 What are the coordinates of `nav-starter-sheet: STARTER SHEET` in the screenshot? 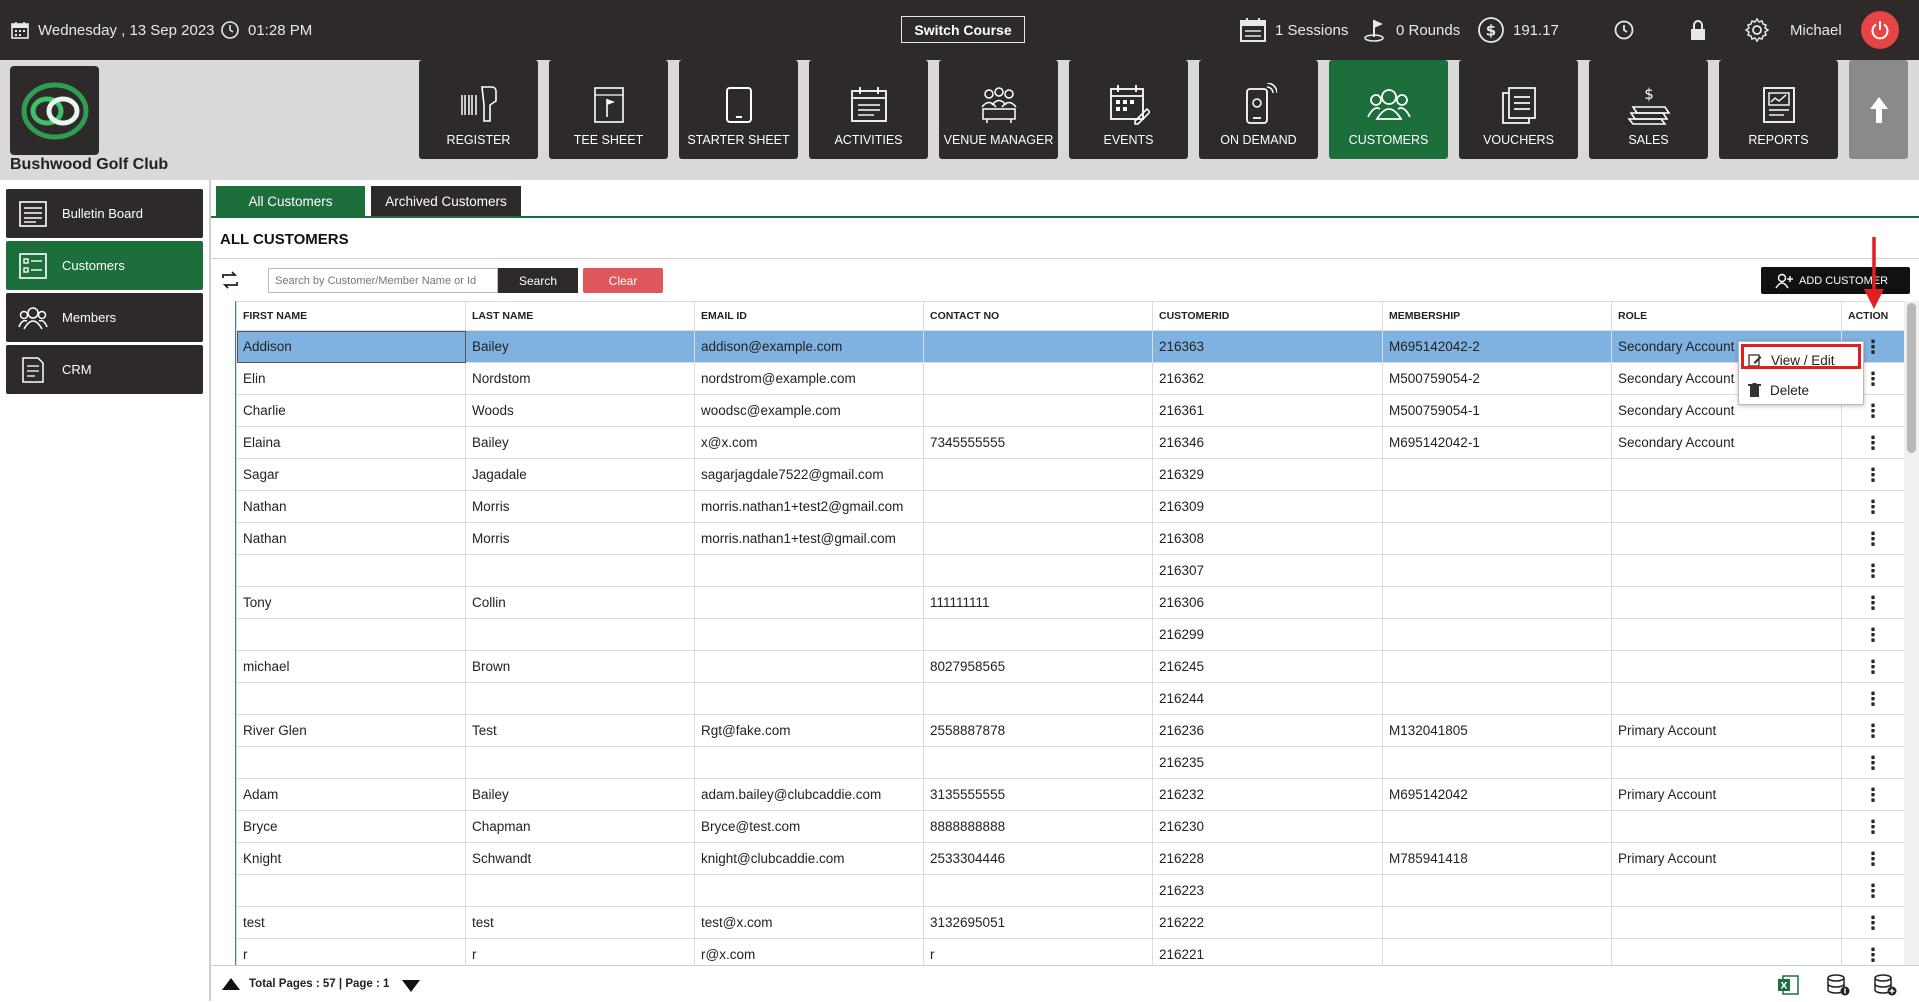 It's located at (738, 109).